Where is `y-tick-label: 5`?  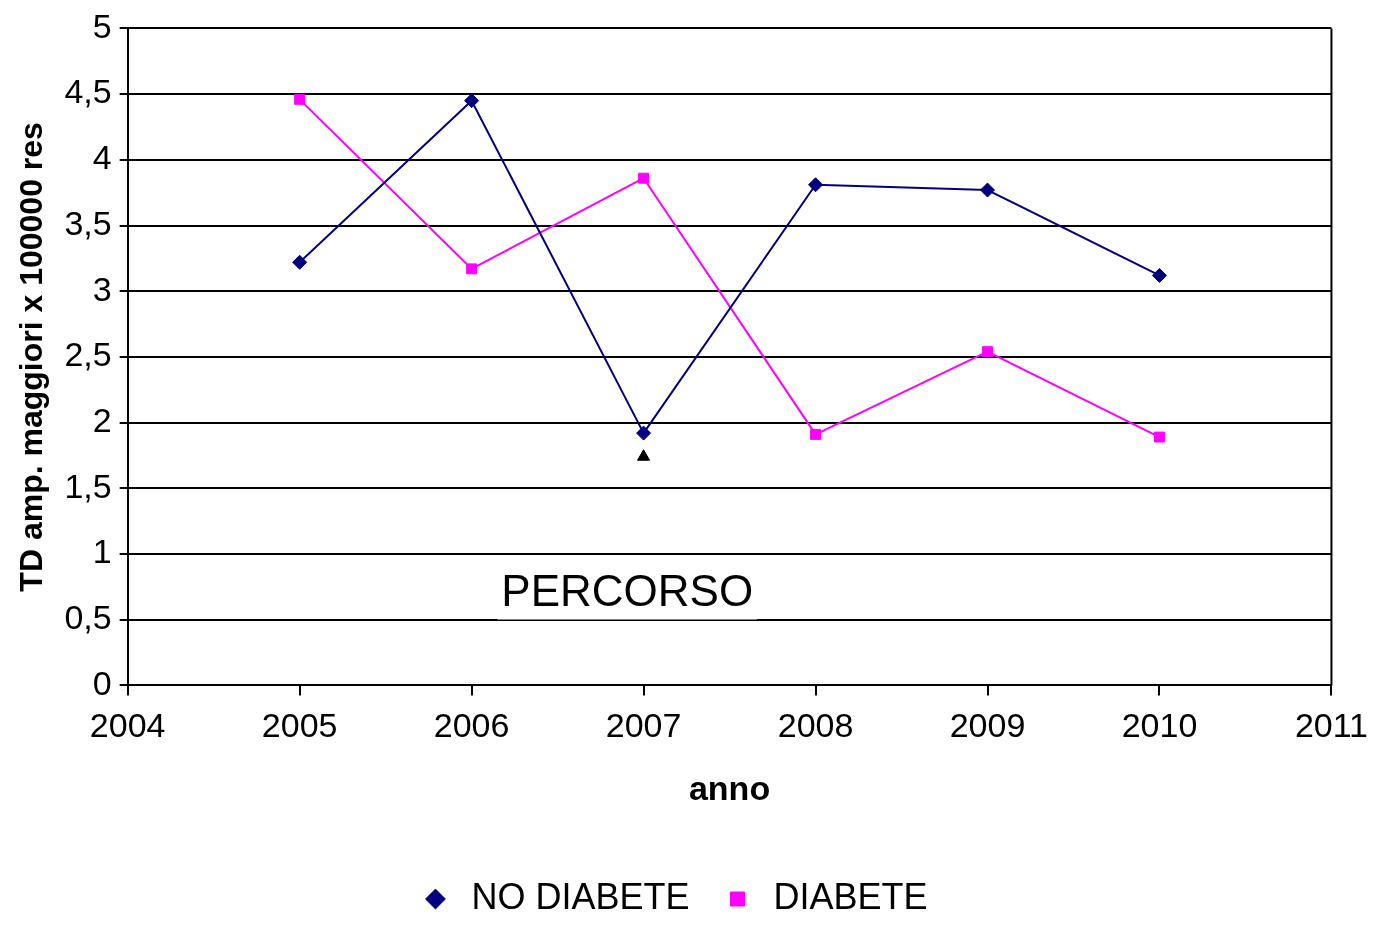
y-tick-label: 5 is located at coordinates (102, 25).